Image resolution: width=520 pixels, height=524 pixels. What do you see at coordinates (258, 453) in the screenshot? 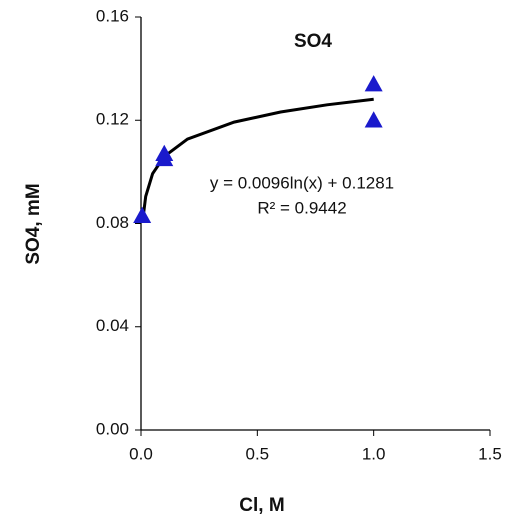
I see `x-tick-label: 0.5` at bounding box center [258, 453].